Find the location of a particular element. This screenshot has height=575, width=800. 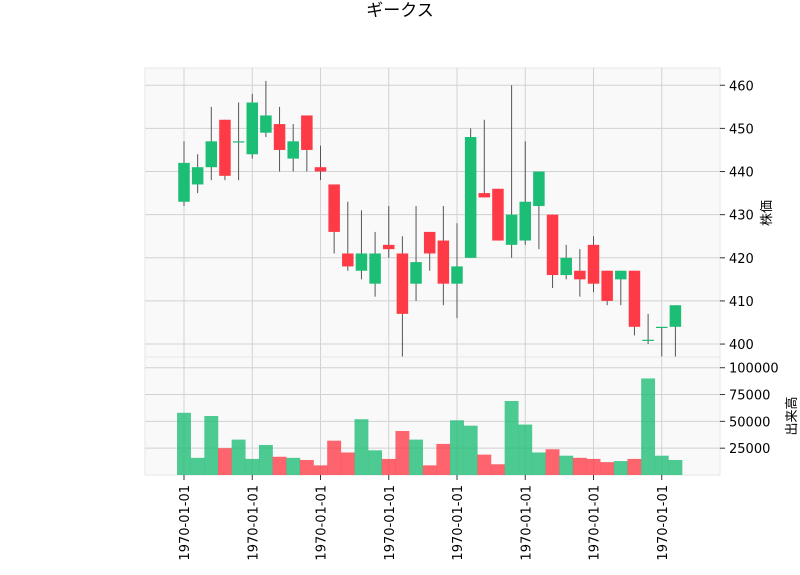

price-tick-label: 400 is located at coordinates (741, 345).